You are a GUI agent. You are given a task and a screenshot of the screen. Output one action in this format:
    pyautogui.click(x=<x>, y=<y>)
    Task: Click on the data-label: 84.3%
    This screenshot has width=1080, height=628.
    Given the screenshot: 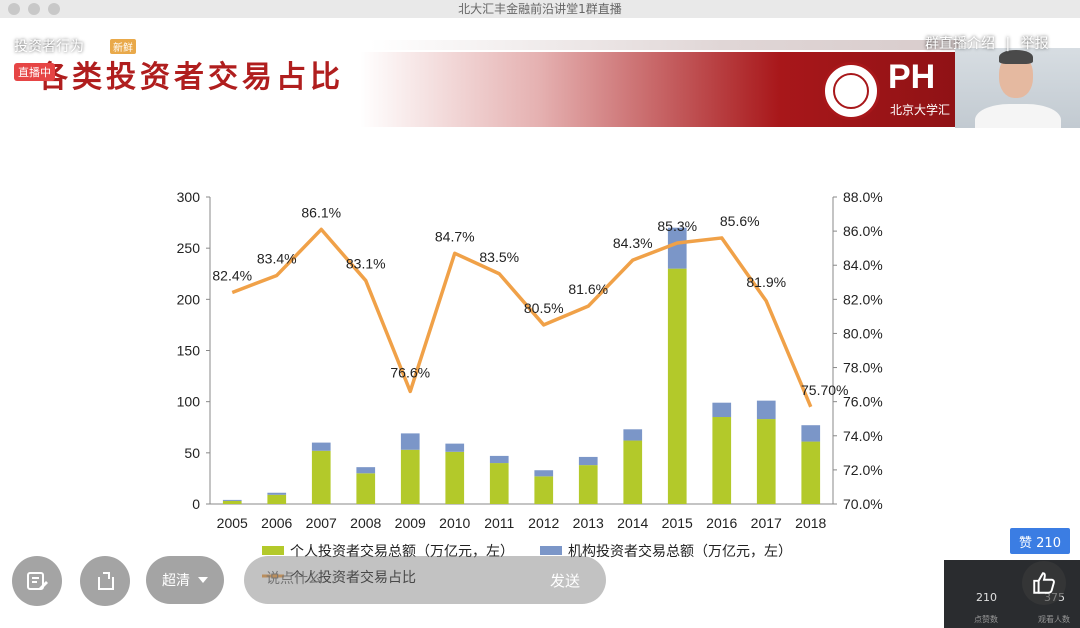 What is the action you would take?
    pyautogui.click(x=633, y=243)
    